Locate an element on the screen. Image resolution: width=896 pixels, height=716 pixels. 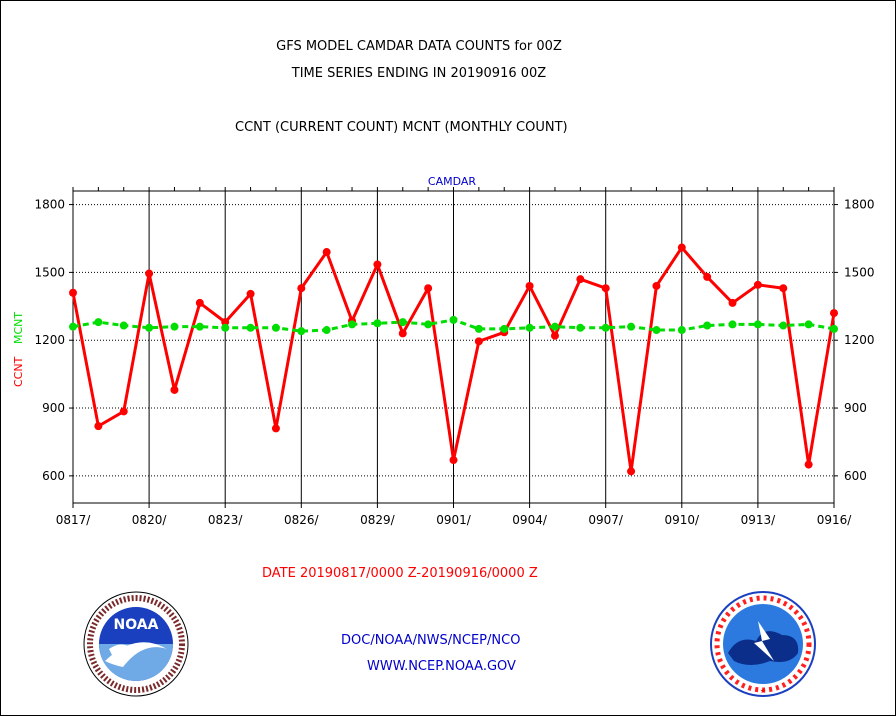
x-tick-label: 0901/ is located at coordinates (454, 520).